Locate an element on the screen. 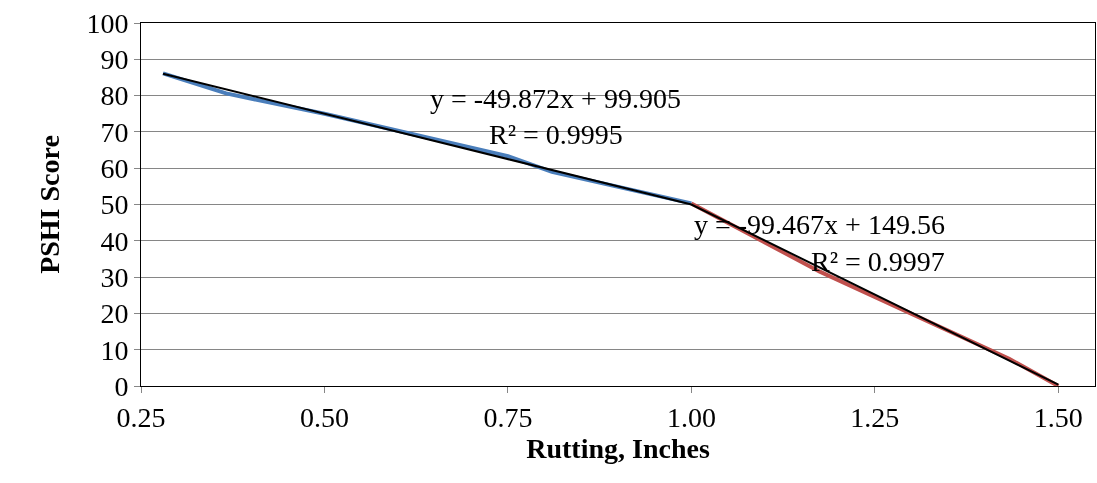 The height and width of the screenshot is (483, 1097). y-tick-label: 90 is located at coordinates (114, 60).